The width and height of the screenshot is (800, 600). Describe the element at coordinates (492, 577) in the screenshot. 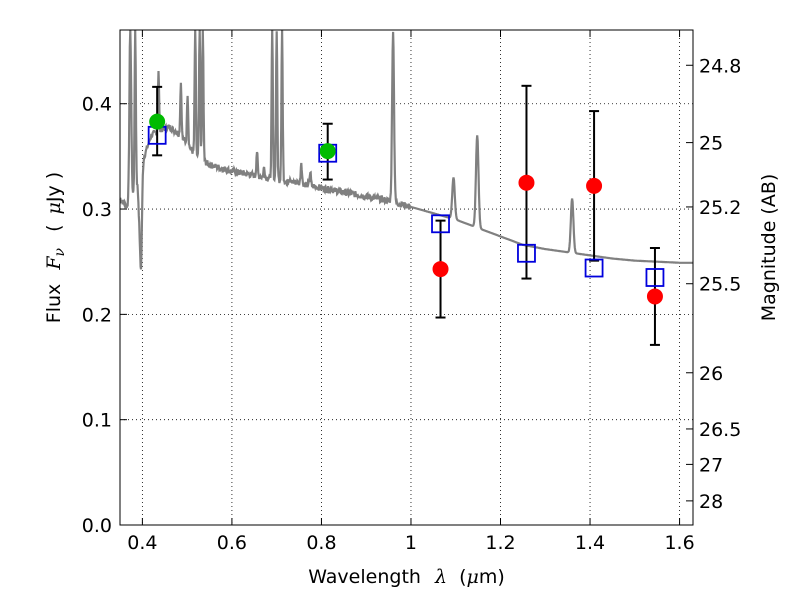

I see `x-axis-title-unit-rest: m)` at that location.